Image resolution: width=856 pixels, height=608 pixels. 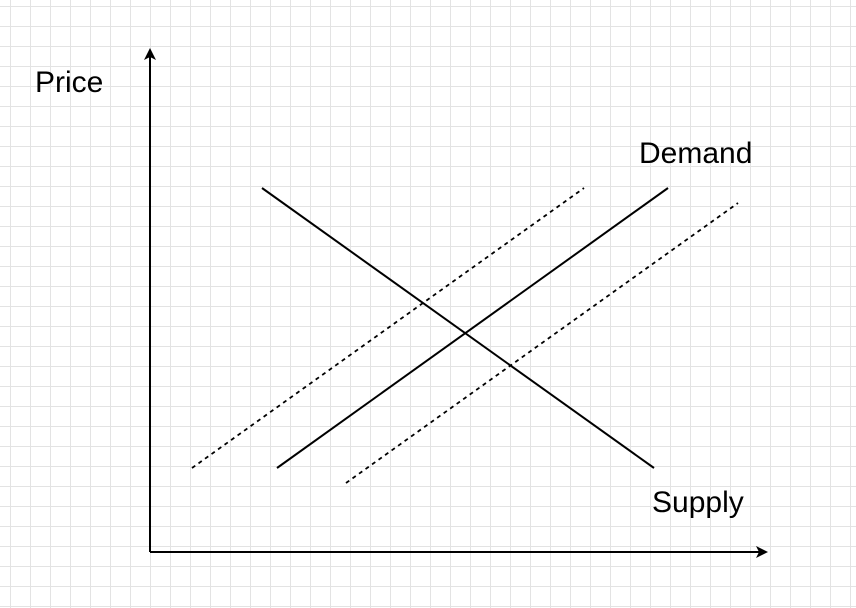 I want to click on supply-curve-label: Supply, so click(x=698, y=502).